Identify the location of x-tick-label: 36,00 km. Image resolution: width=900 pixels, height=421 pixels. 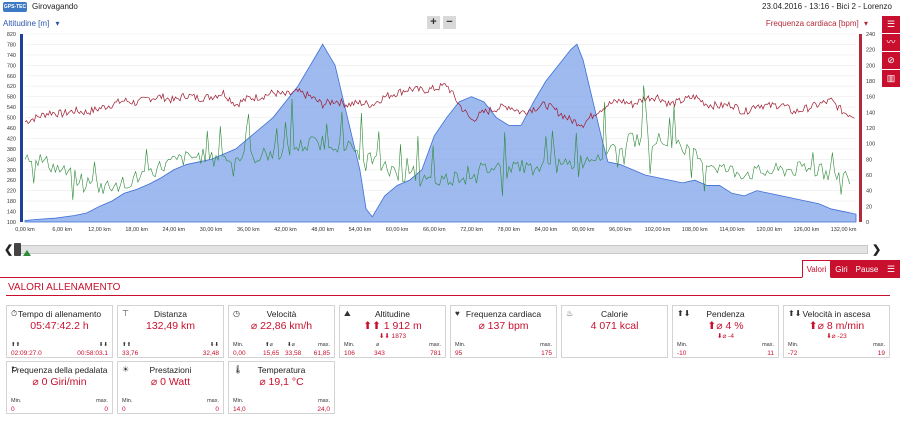
(248, 230).